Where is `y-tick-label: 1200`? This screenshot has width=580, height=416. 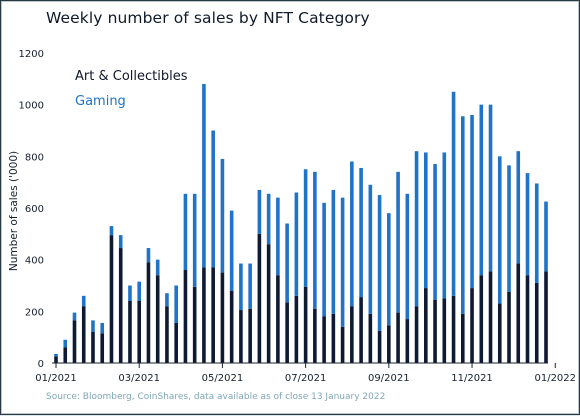 y-tick-label: 1200 is located at coordinates (31, 54).